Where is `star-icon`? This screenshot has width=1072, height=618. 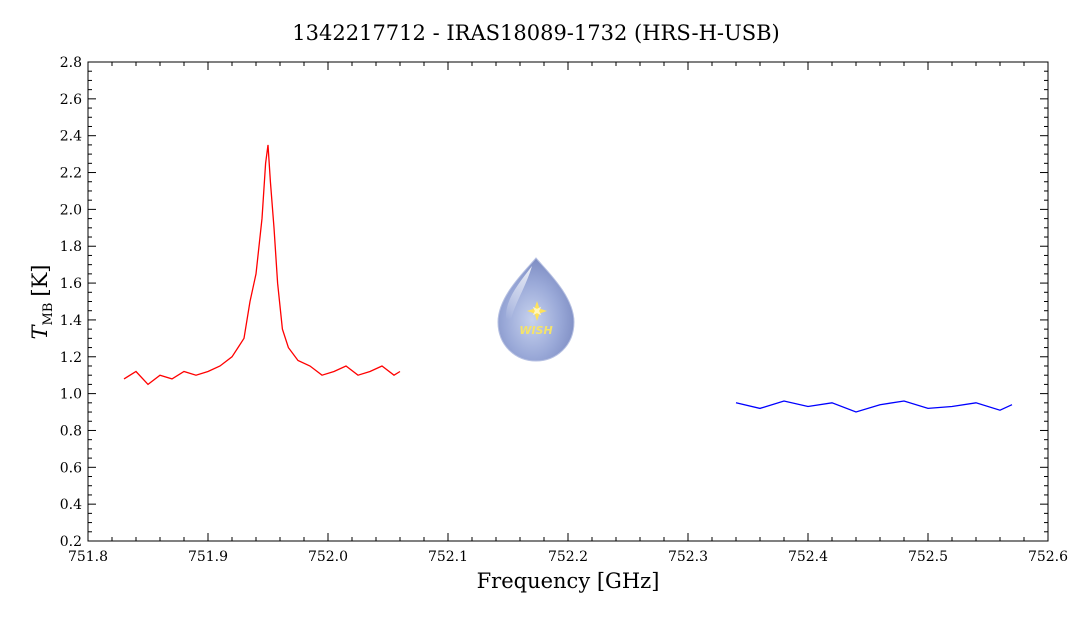
star-icon is located at coordinates (537, 311).